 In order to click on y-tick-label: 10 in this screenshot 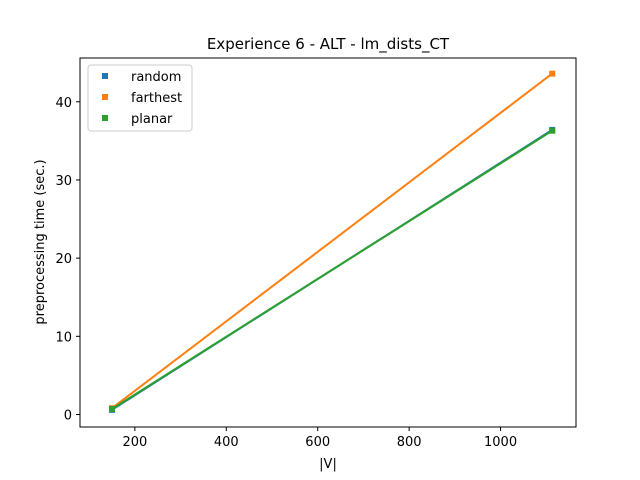, I will do `click(63, 337)`.